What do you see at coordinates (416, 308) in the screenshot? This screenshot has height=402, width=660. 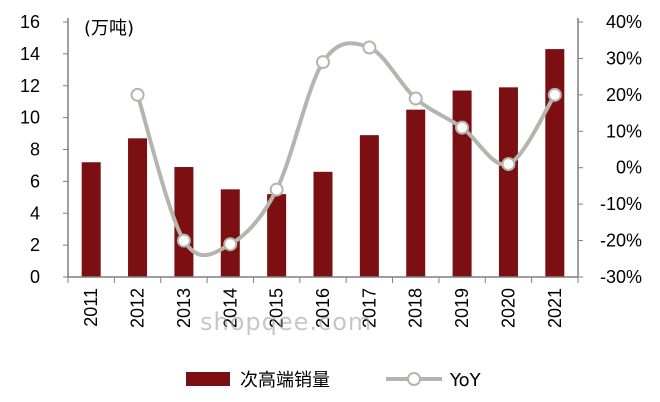 I see `x-tick-label: 2018` at bounding box center [416, 308].